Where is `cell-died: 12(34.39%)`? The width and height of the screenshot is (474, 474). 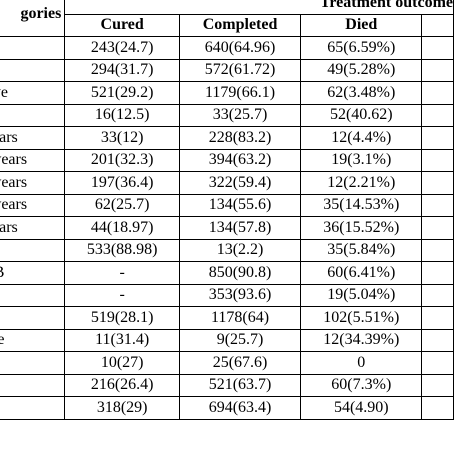
cell-died: 12(34.39%) is located at coordinates (361, 340).